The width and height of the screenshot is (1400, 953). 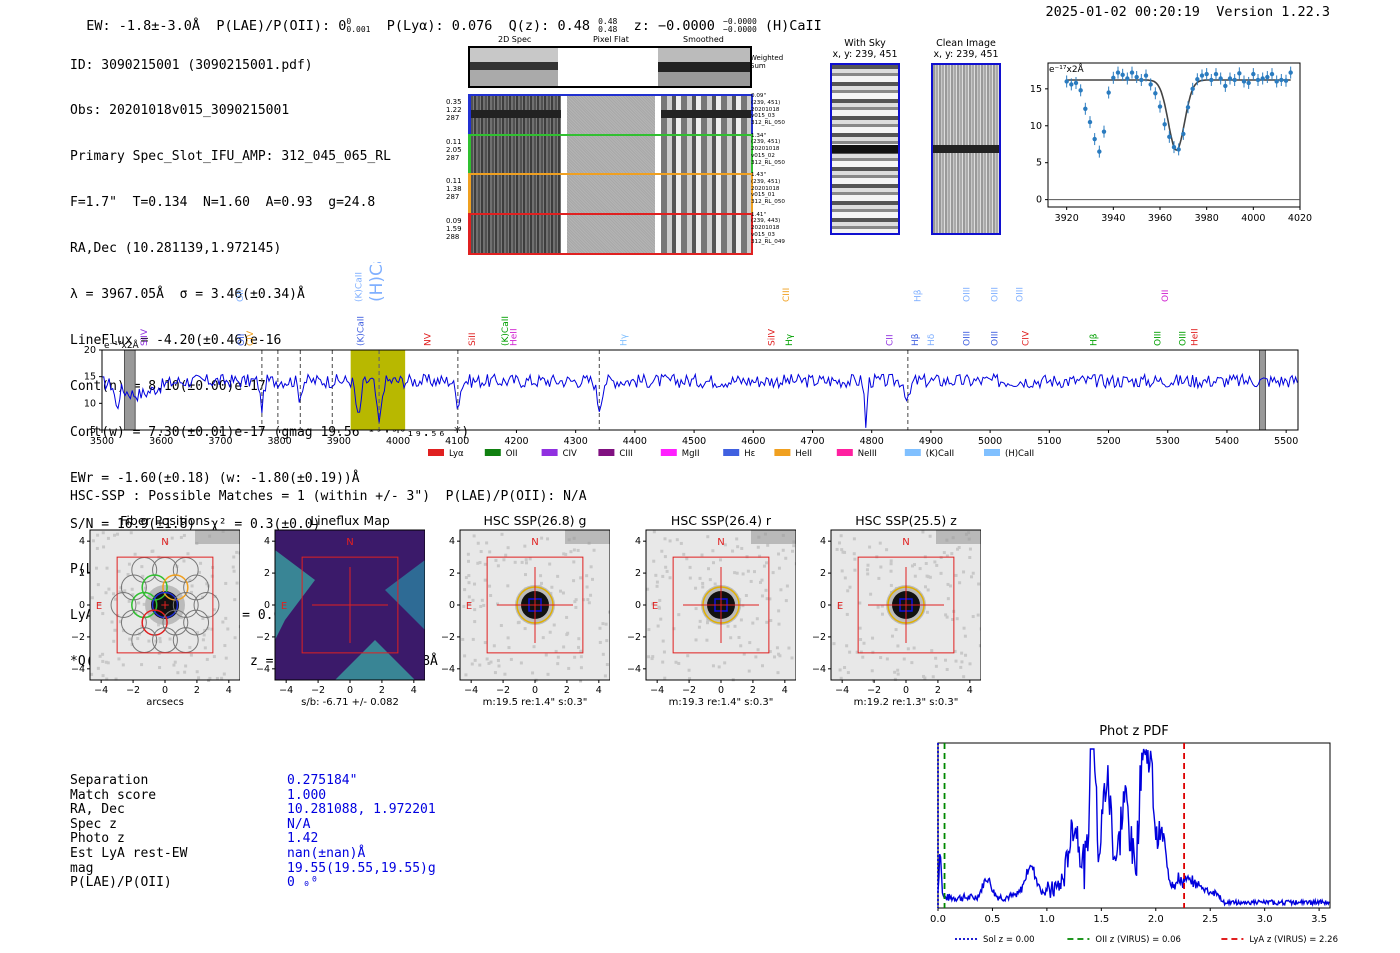 What do you see at coordinates (405, 595) in the screenshot?
I see `lineflux-blob` at bounding box center [405, 595].